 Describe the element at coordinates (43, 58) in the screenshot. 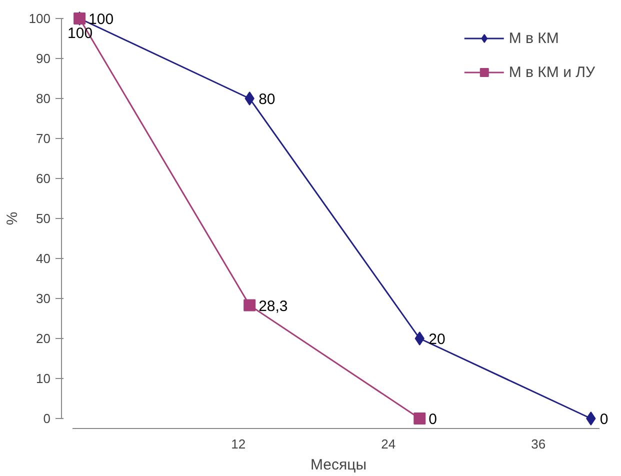

I see `y-tick-label: 90` at that location.